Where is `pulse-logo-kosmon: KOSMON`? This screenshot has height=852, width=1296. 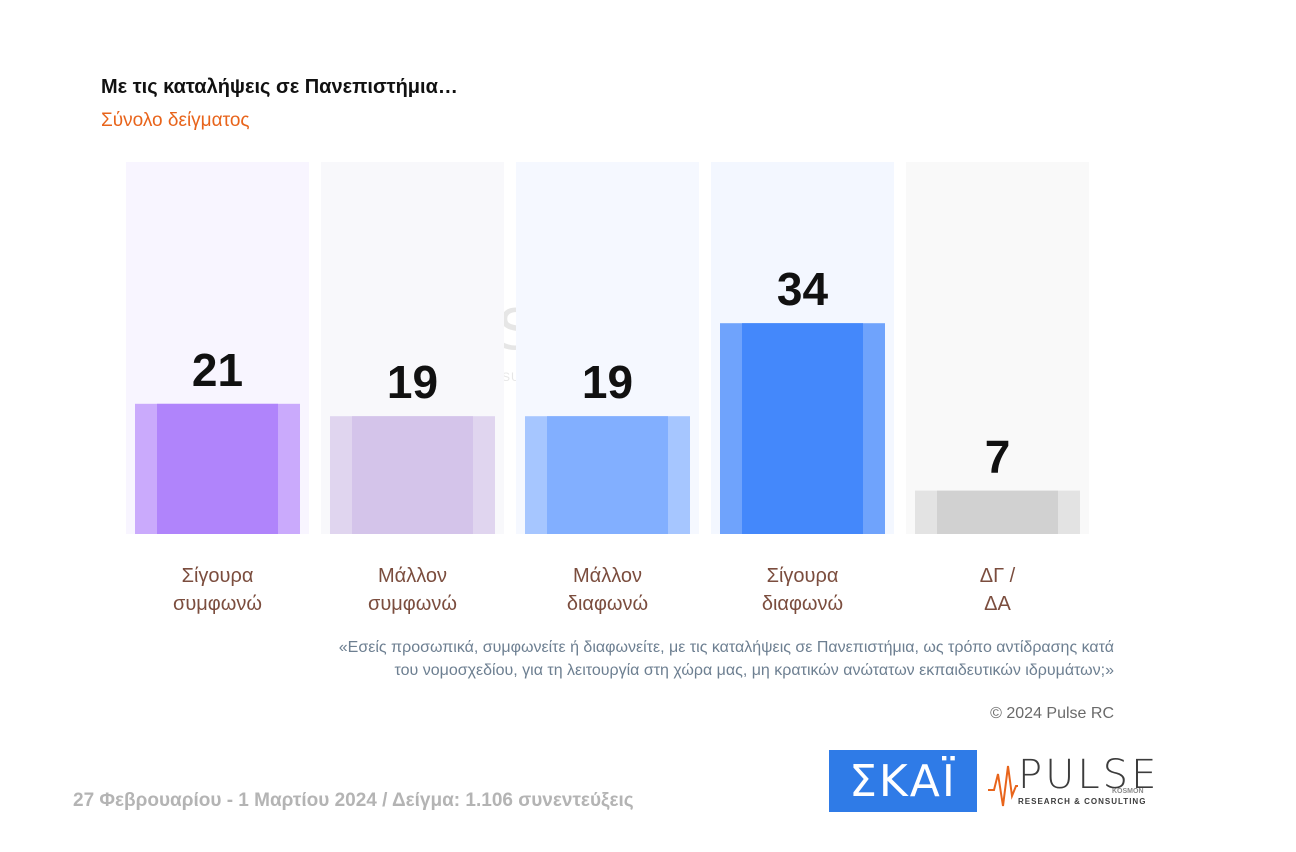
pulse-logo-kosmon: KOSMON is located at coordinates (1128, 791).